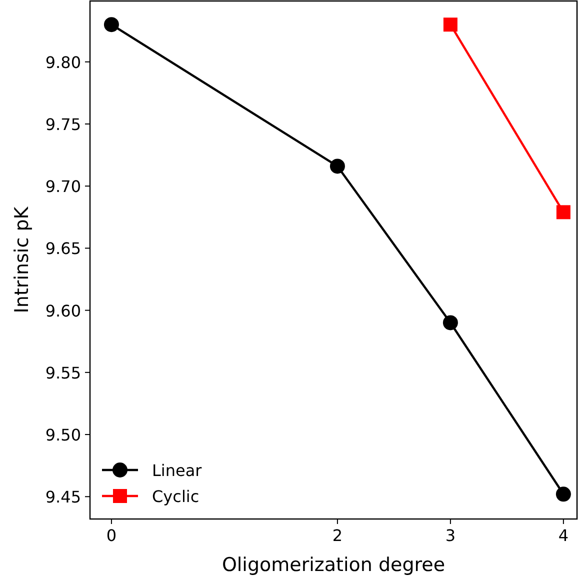 This screenshot has width=578, height=582. I want to click on legend-label: Linear, so click(177, 470).